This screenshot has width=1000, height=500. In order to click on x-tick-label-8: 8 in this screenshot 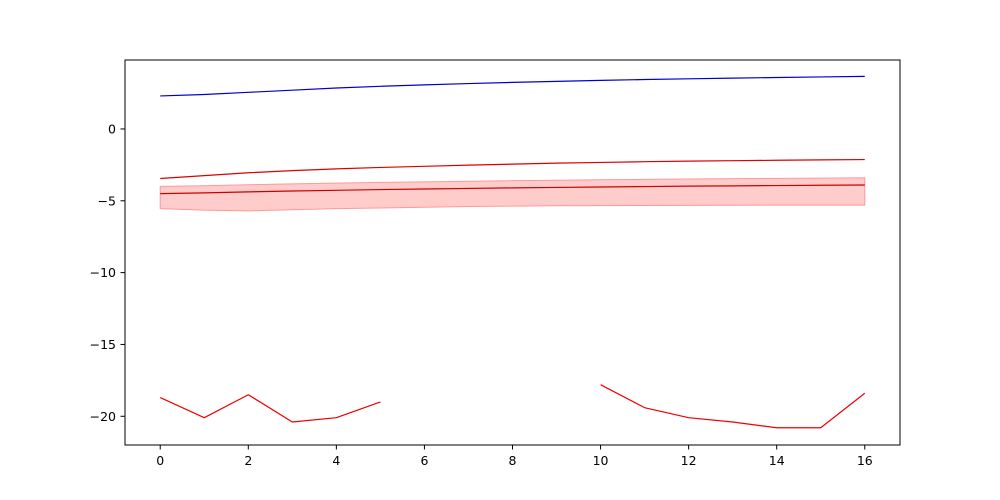, I will do `click(513, 460)`.